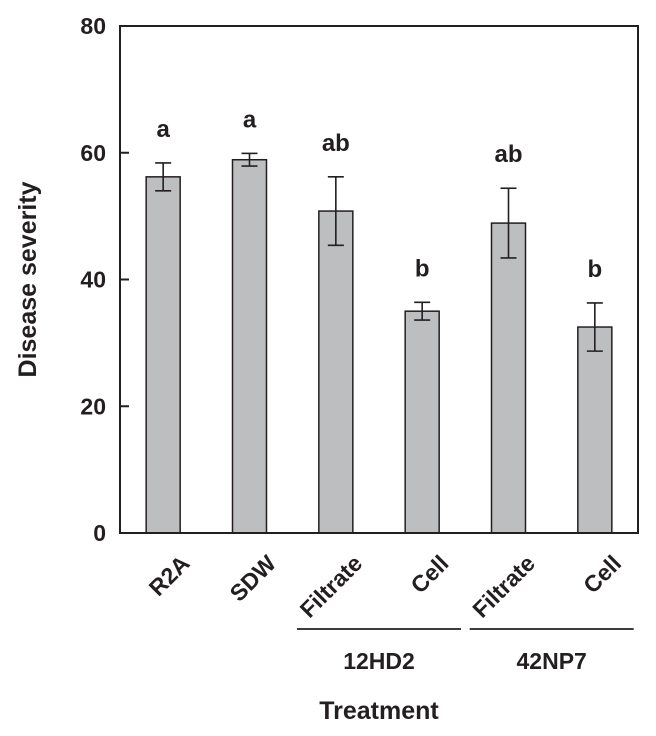 This screenshot has height=736, width=656. I want to click on category-labels: R2A SDW Filtrate Cell Filtrate Cell, so click(385, 586).